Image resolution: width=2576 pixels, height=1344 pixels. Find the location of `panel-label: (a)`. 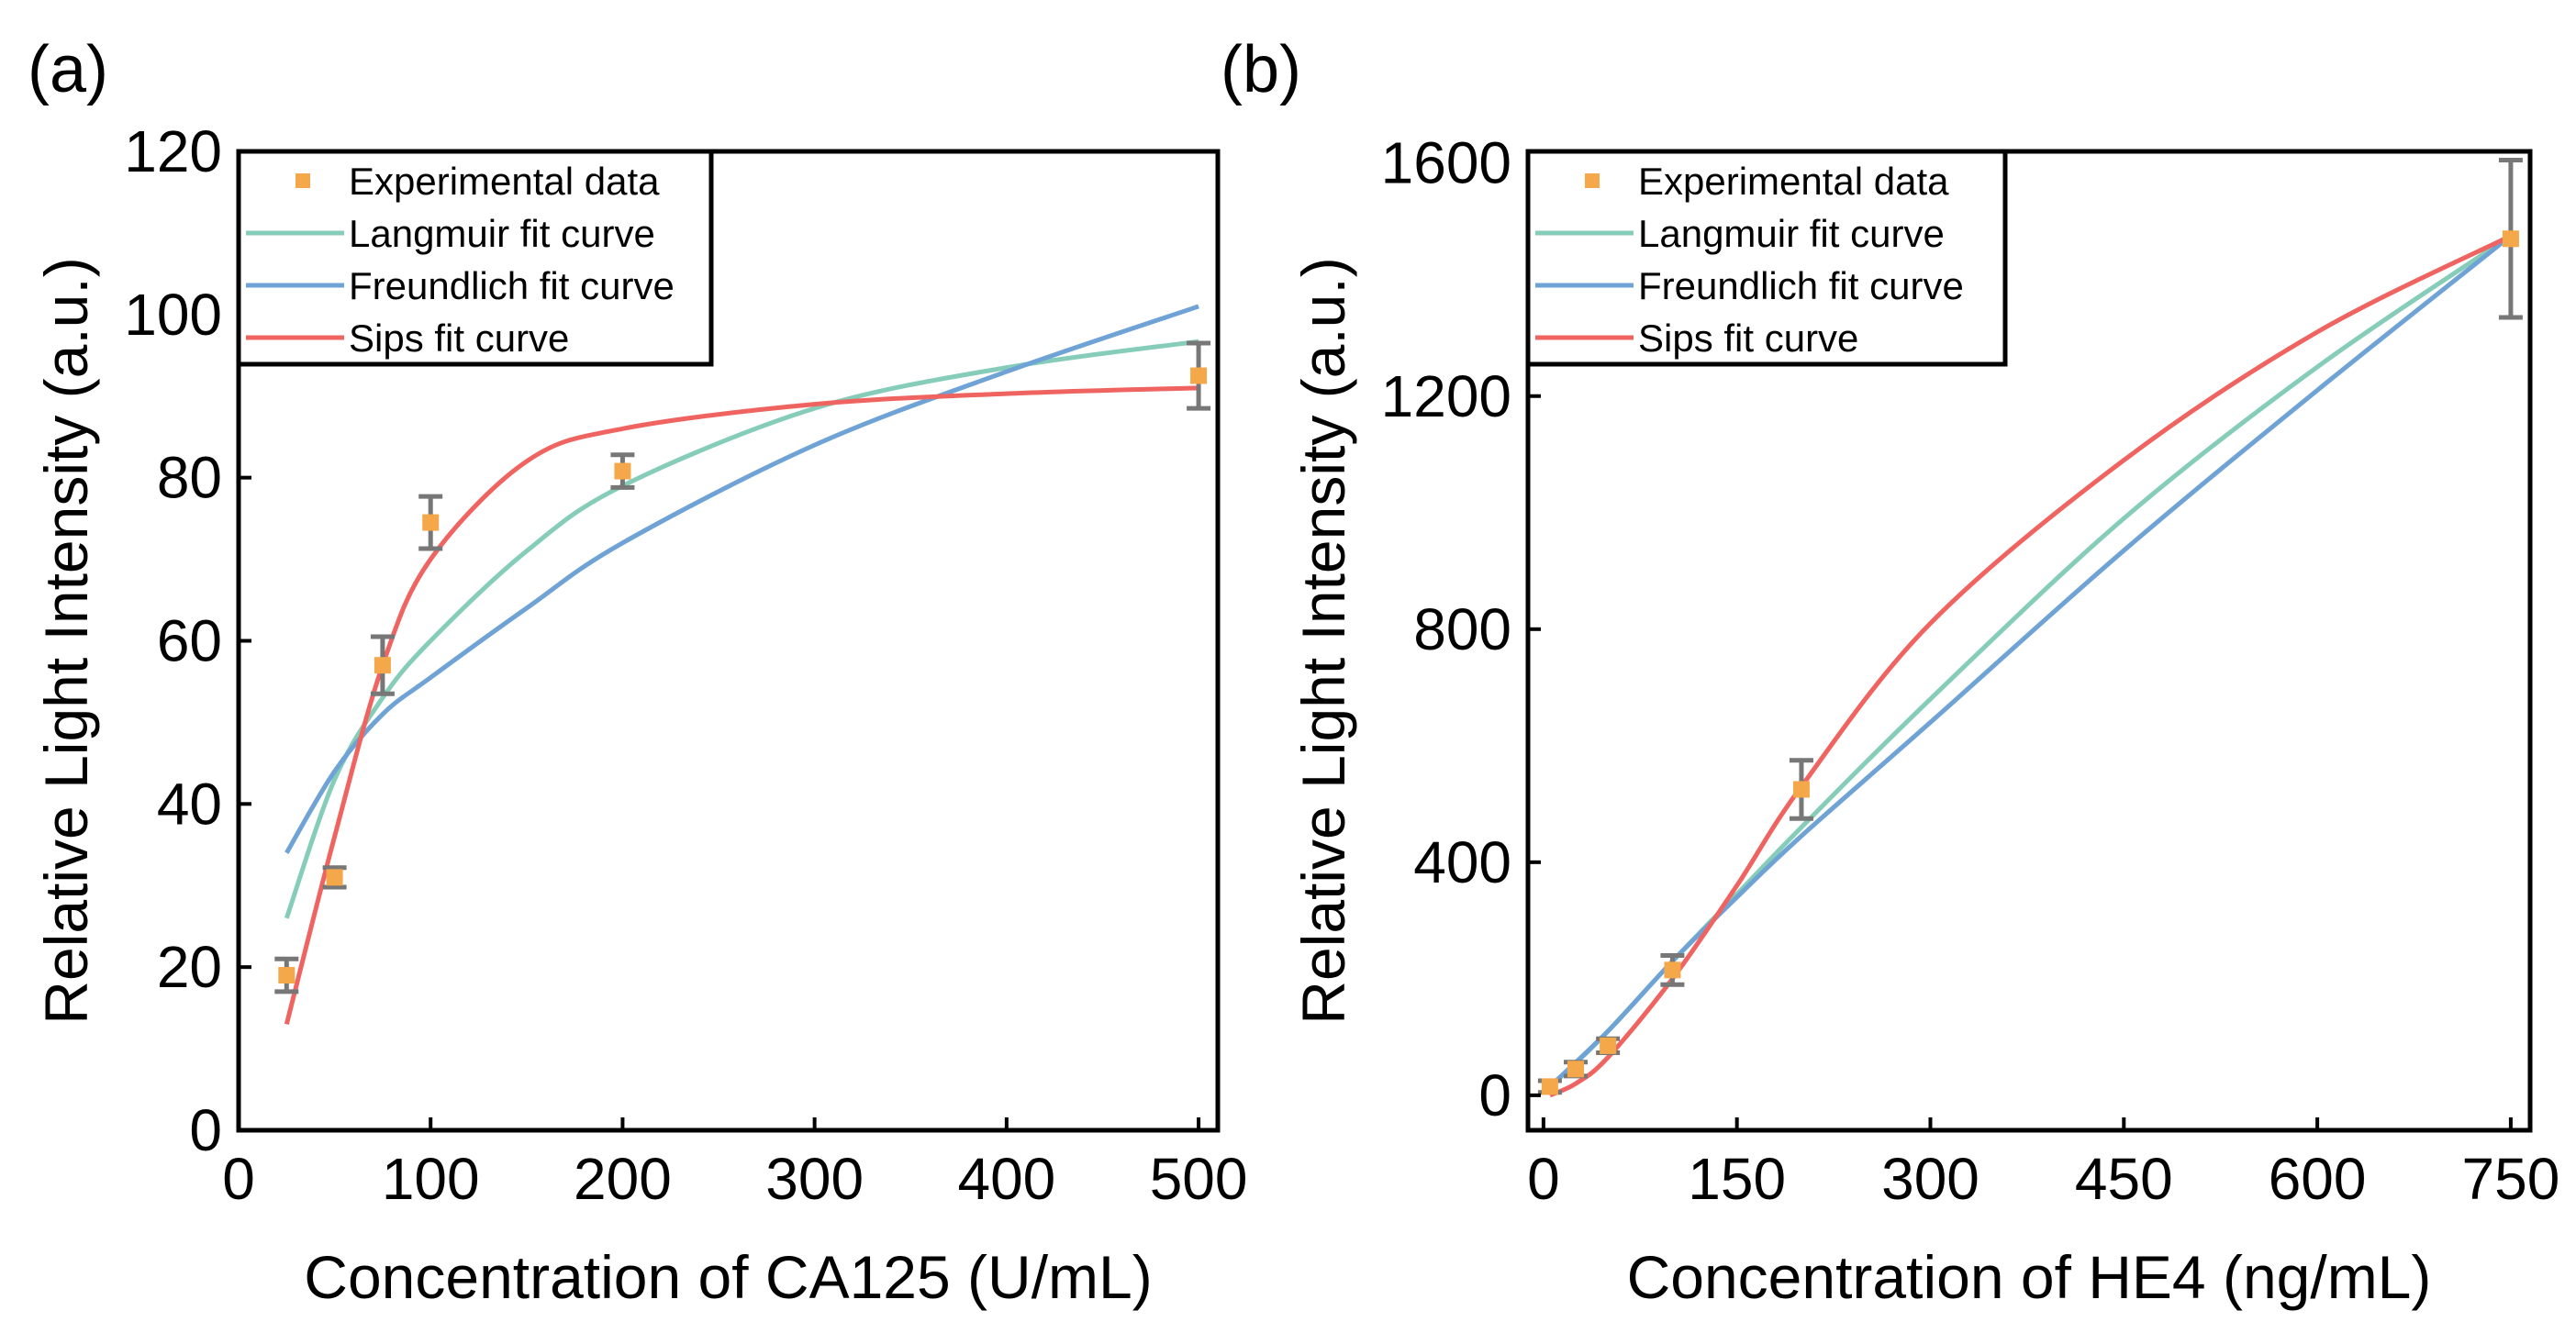

panel-label: (a) is located at coordinates (68, 69).